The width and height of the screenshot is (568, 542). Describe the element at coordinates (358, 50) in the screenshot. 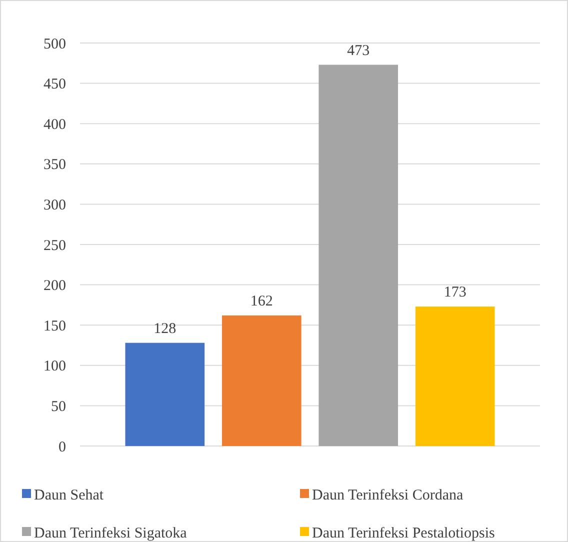

I see `data-label: 473` at that location.